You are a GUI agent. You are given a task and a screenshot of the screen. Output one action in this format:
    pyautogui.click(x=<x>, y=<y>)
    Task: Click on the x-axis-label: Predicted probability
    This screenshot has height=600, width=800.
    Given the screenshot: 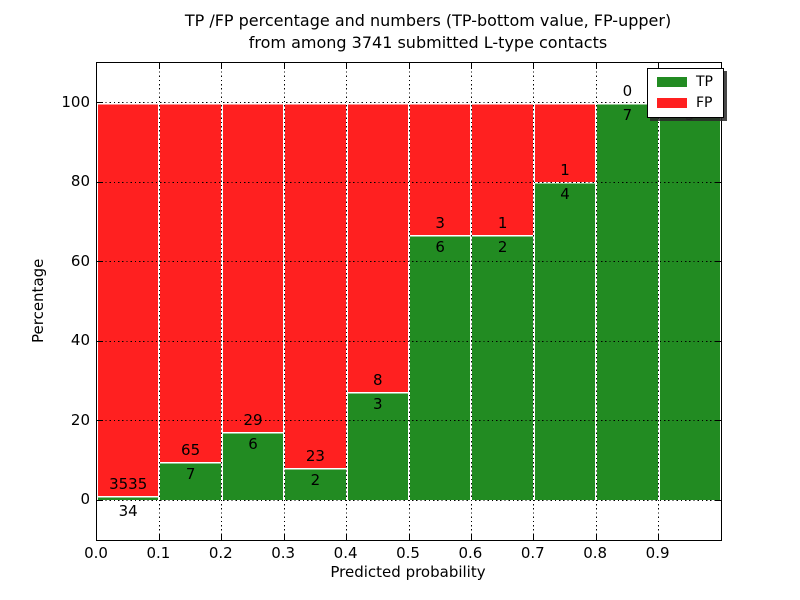 What is the action you would take?
    pyautogui.click(x=408, y=572)
    